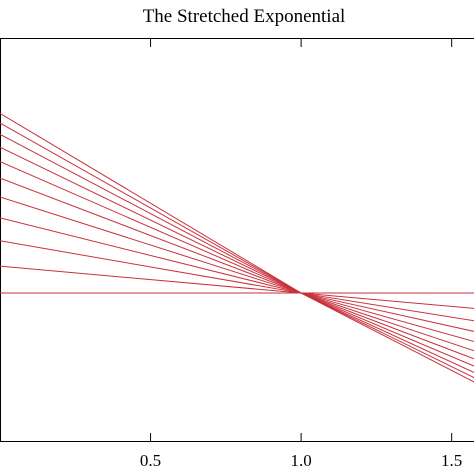 This screenshot has height=474, width=474. Describe the element at coordinates (244, 16) in the screenshot. I see `chart-title: The Stretched Exponential` at that location.